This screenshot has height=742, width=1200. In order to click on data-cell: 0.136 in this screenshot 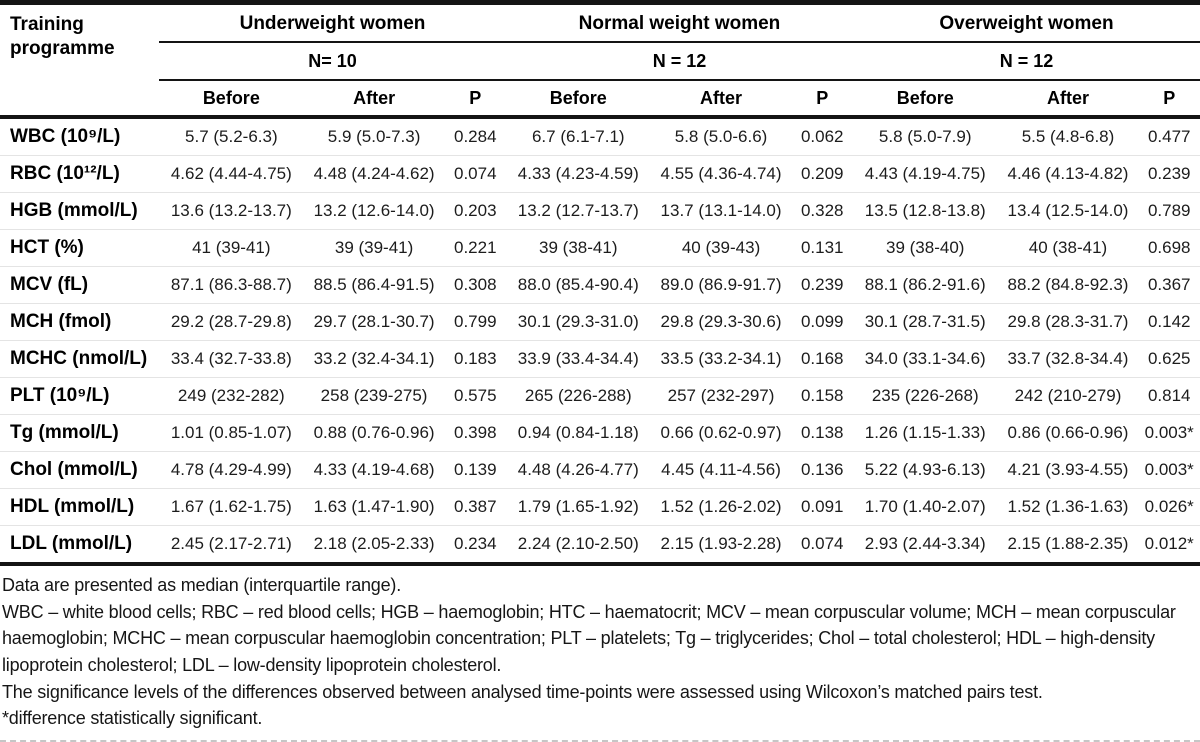, I will do `click(822, 470)`.